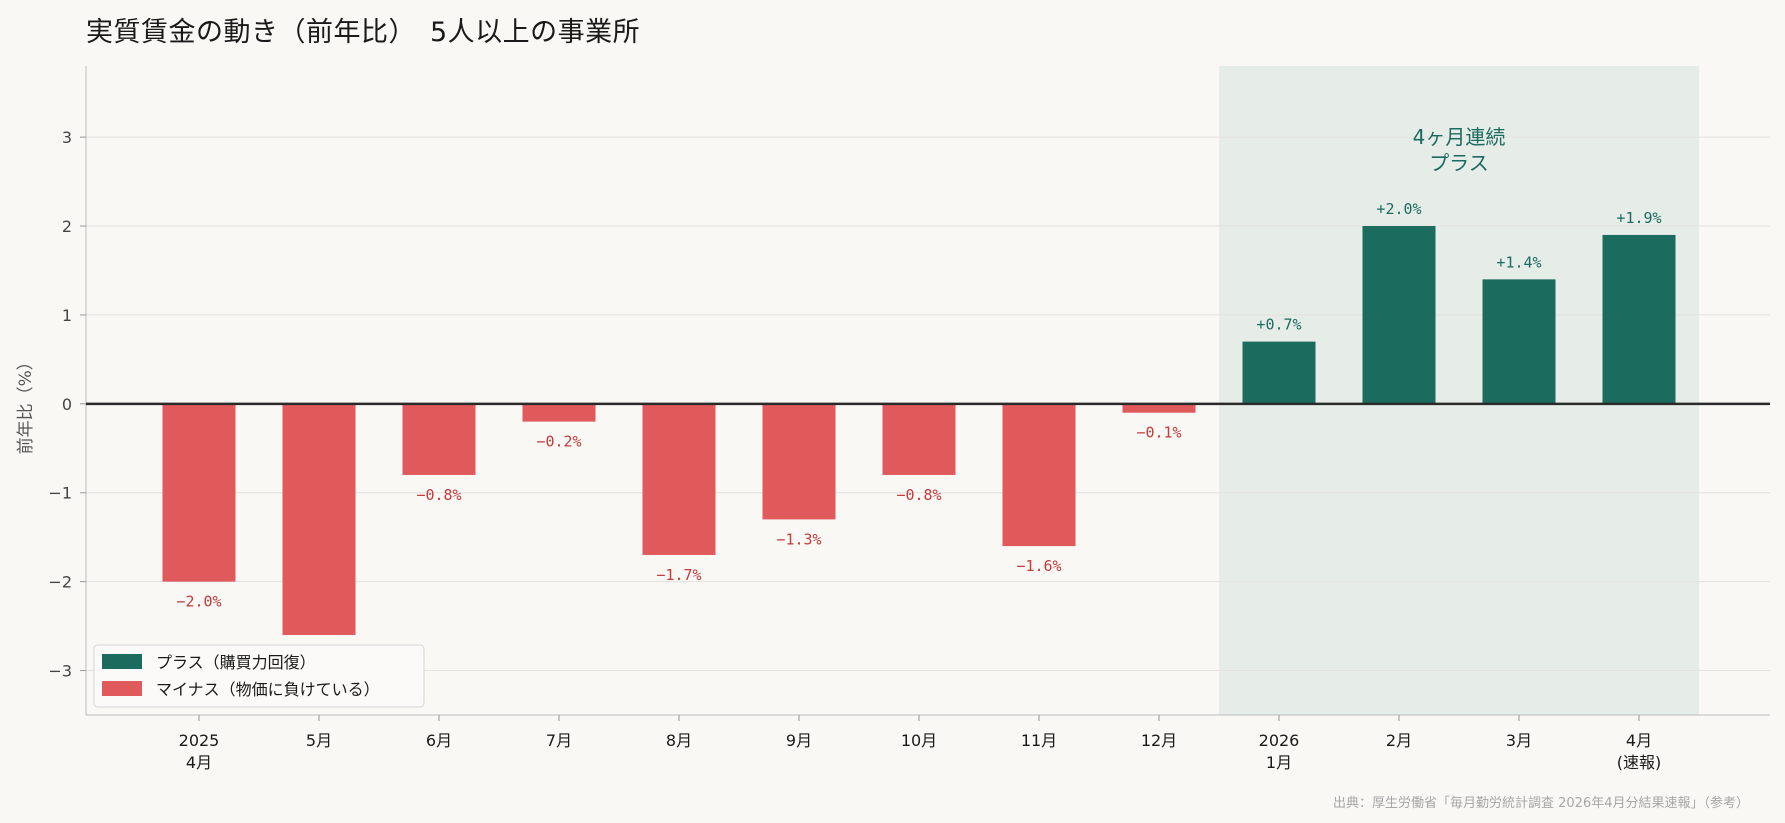 The width and height of the screenshot is (1785, 823). Describe the element at coordinates (678, 575) in the screenshot. I see `data-label: −1.7%` at that location.